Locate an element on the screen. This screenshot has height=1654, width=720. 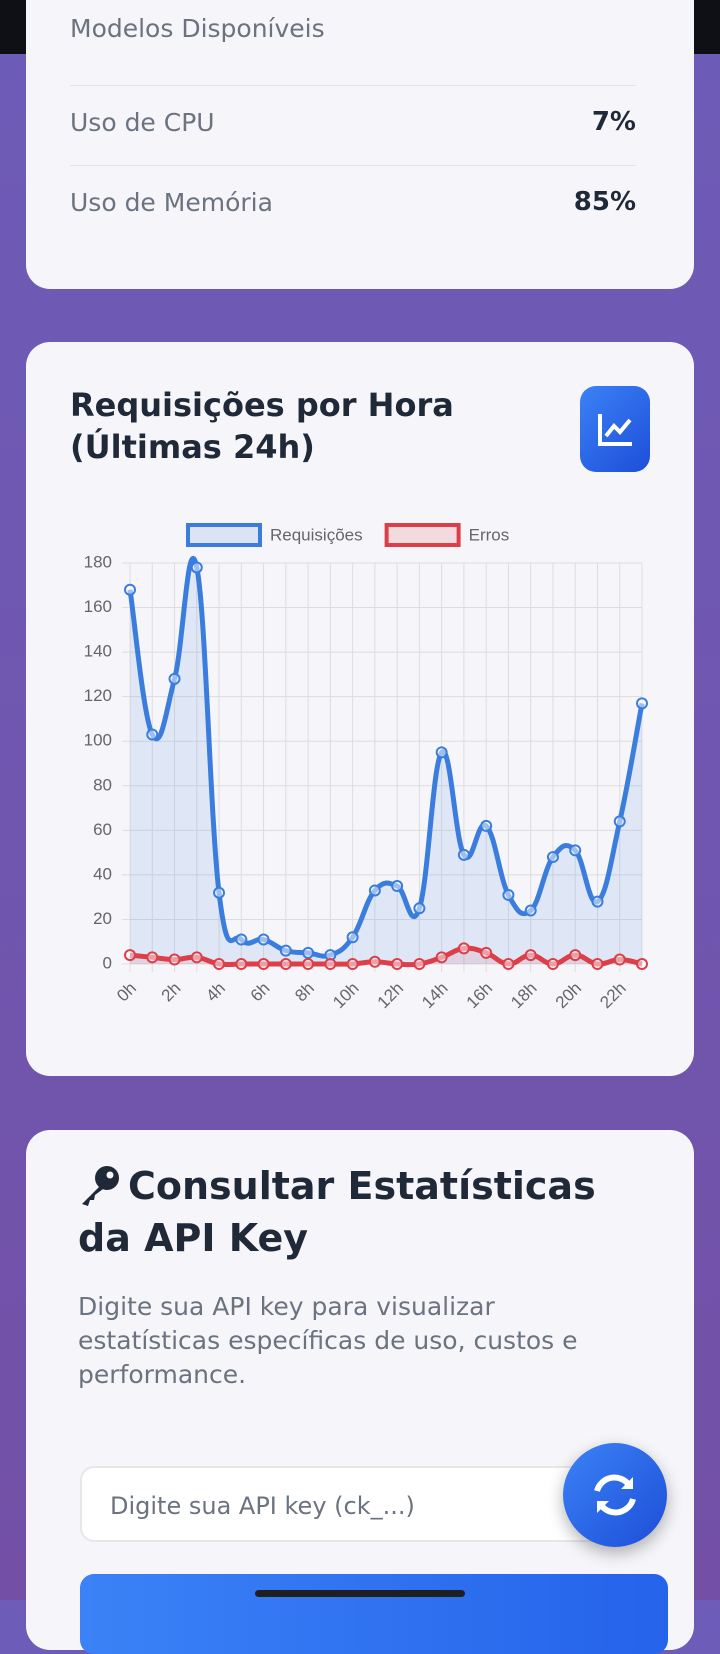
card-title: Consultar Estatísticas da API Key is located at coordinates (337, 1212).